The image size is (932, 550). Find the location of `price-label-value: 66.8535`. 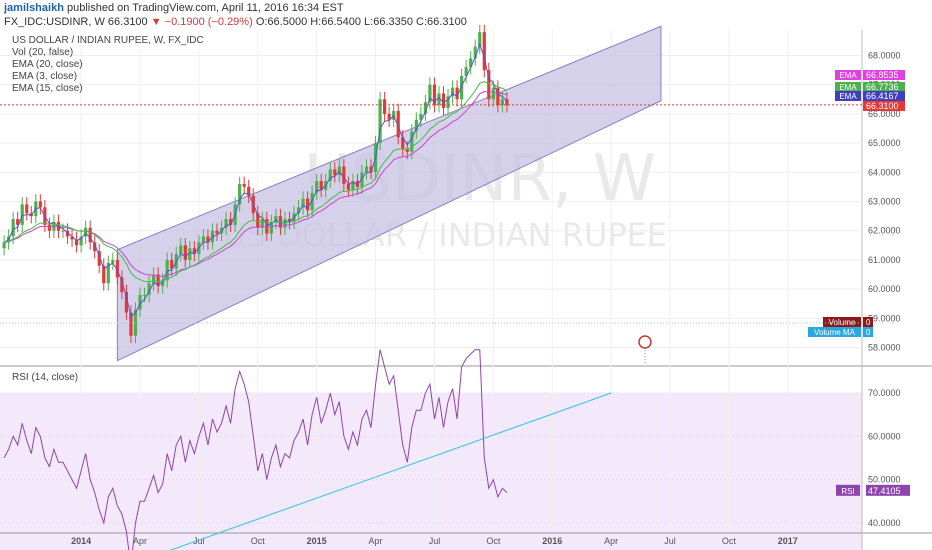

price-label-value: 66.8535 is located at coordinates (882, 75).